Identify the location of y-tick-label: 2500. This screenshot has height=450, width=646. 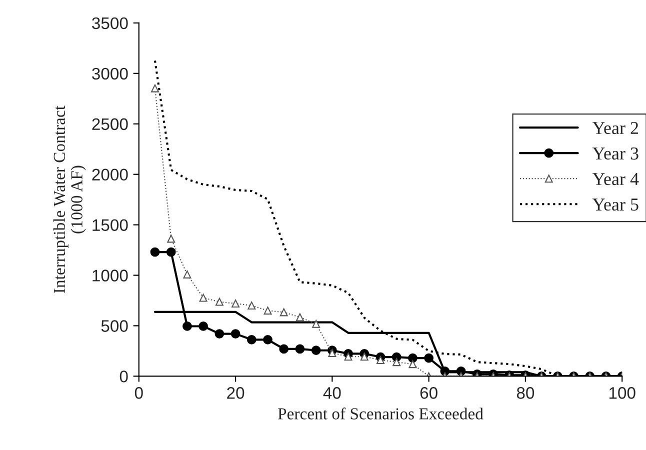
(110, 124).